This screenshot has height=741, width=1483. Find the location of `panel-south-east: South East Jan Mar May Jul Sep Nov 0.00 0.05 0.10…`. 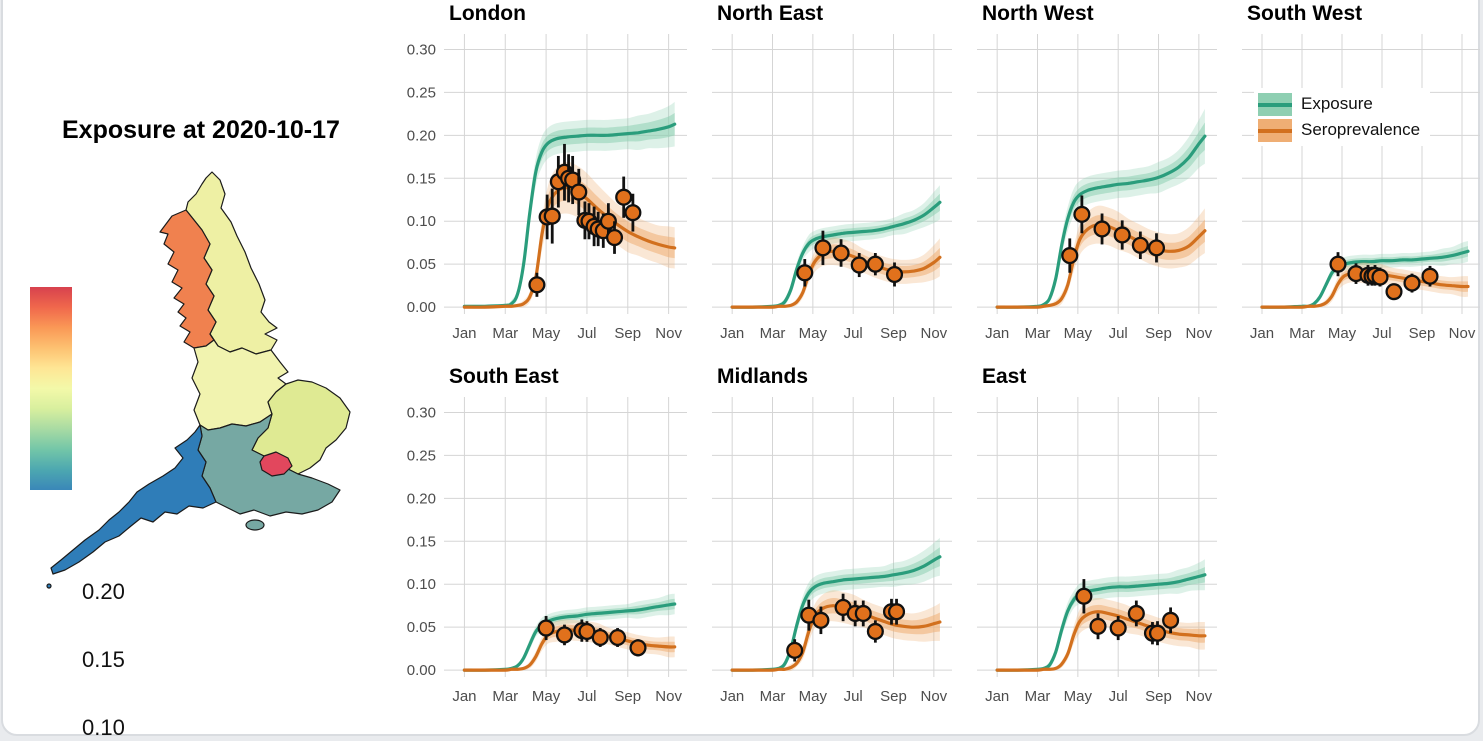

panel-south-east: South East Jan Mar May Jul Sep Nov 0.00 0.05 0.10… is located at coordinates (545, 552).